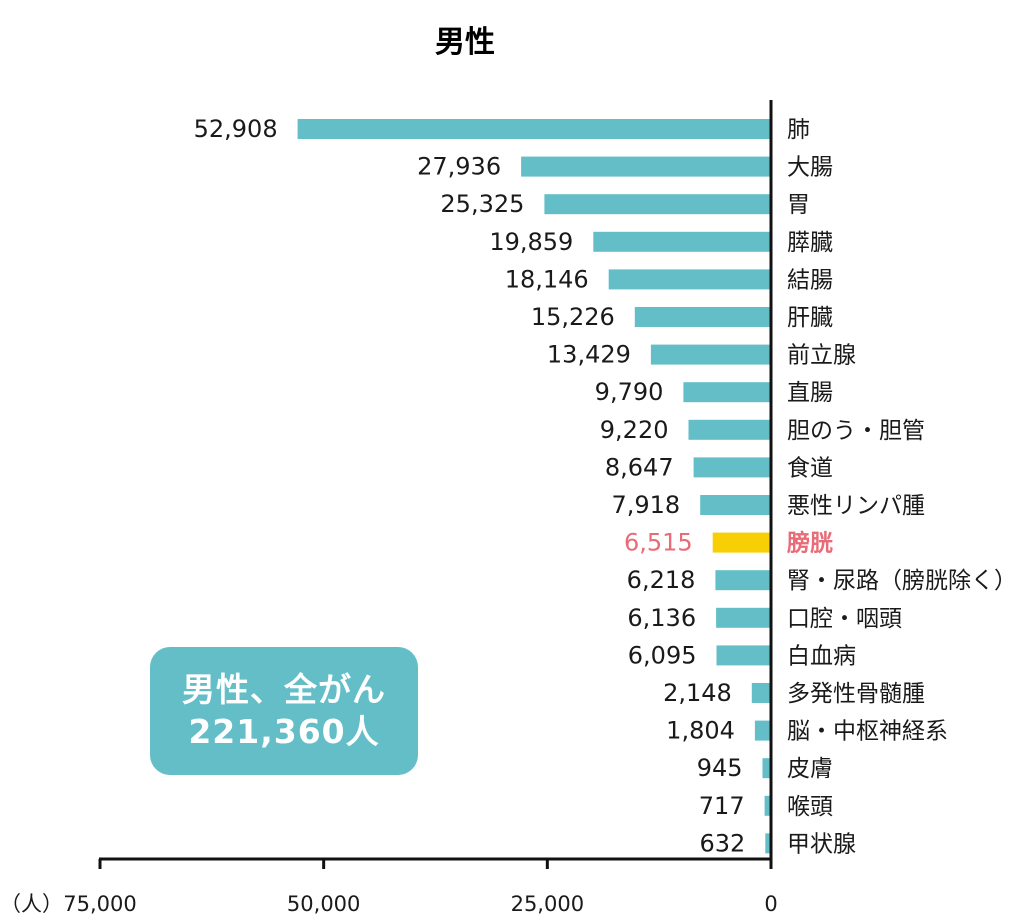 This screenshot has height=920, width=1024. Describe the element at coordinates (634, 430) in the screenshot. I see `value-label-8: 9,220` at that location.